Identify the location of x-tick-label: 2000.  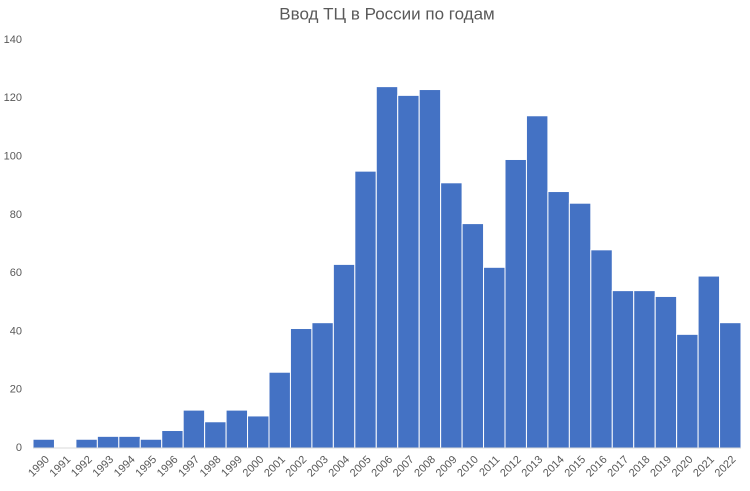
(254, 467).